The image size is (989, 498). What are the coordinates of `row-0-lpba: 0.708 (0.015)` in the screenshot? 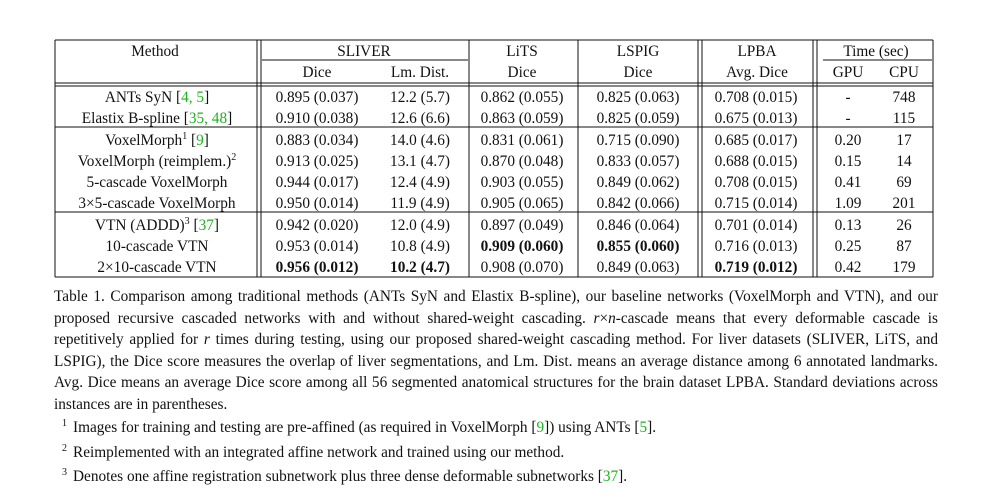 It's located at (756, 97).